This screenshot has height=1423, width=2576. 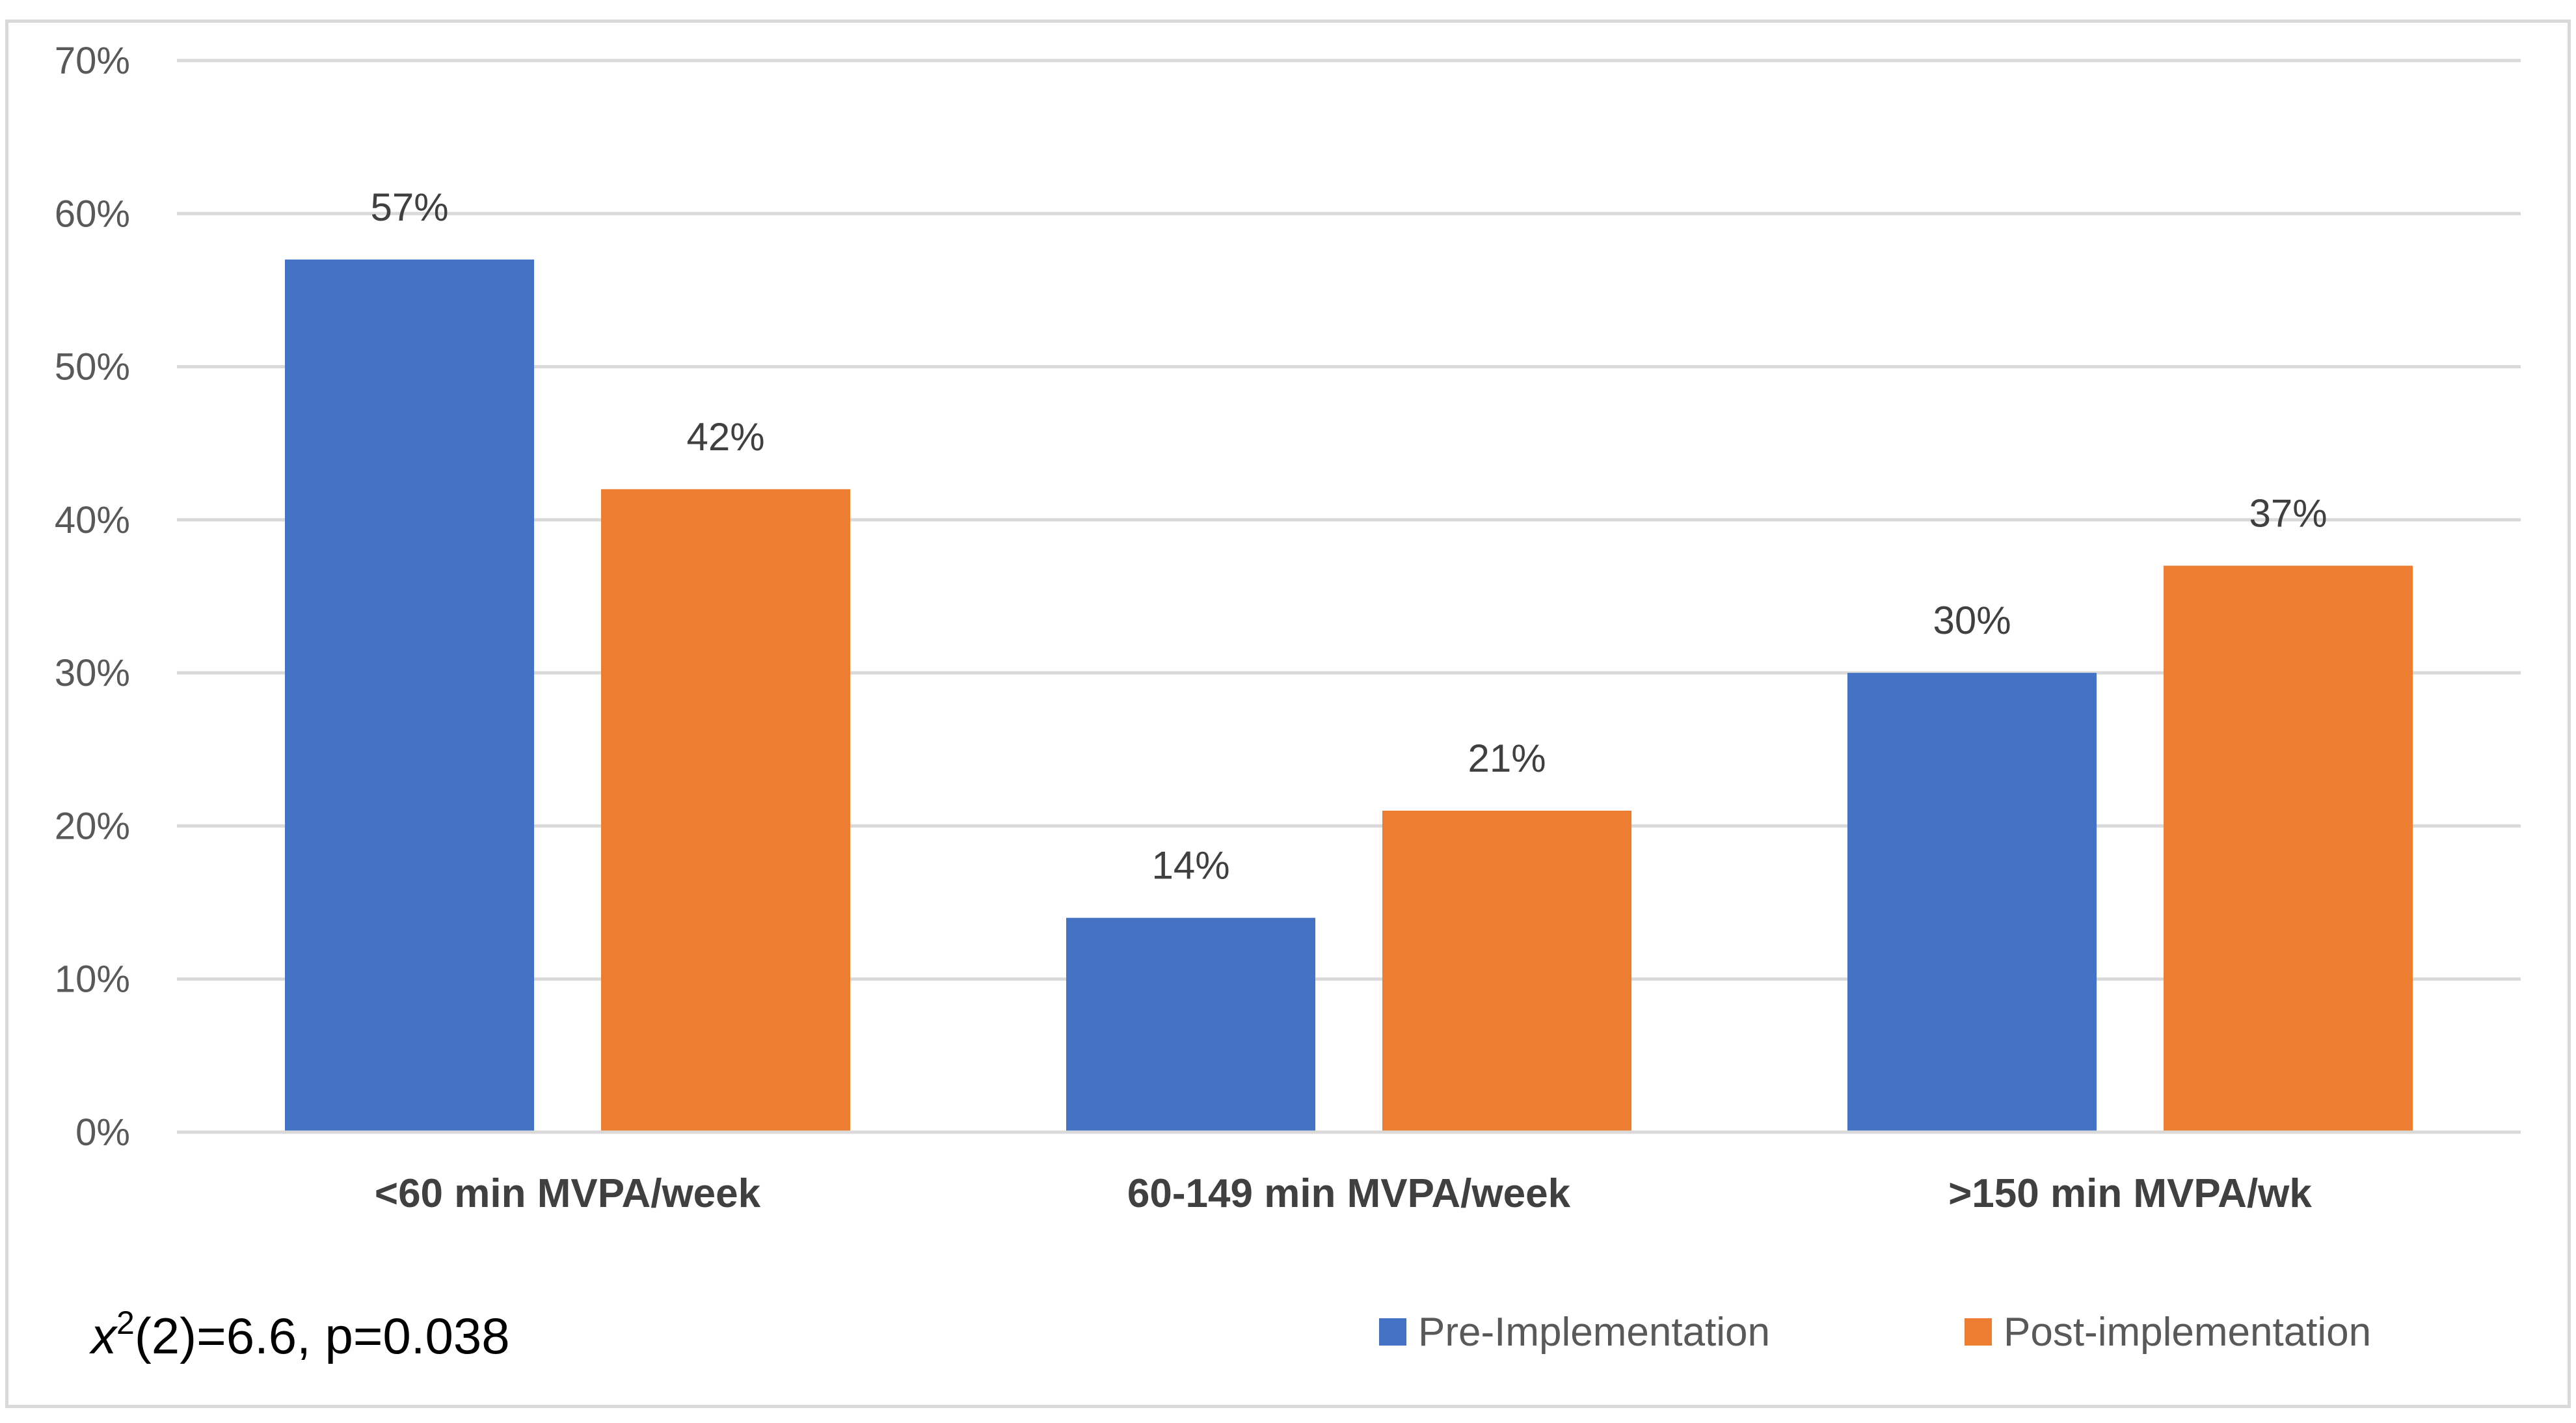 I want to click on x-category-label: 60-149 min MVPA/week, so click(x=1349, y=1193).